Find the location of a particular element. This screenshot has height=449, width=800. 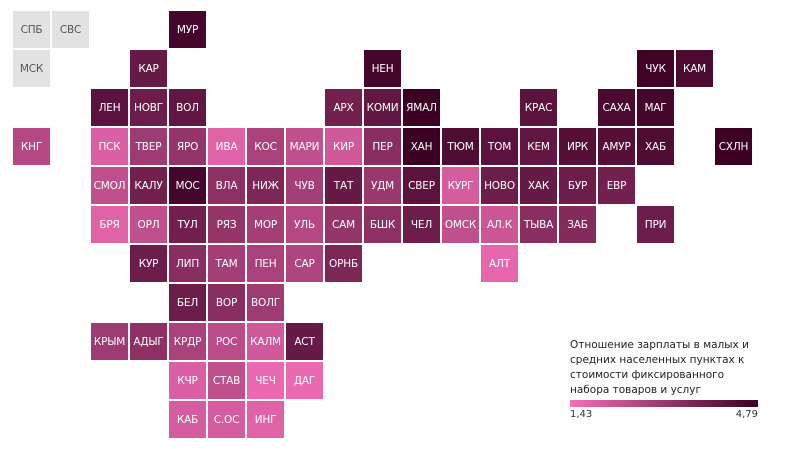

region-tile: СТАВ is located at coordinates (226, 380).